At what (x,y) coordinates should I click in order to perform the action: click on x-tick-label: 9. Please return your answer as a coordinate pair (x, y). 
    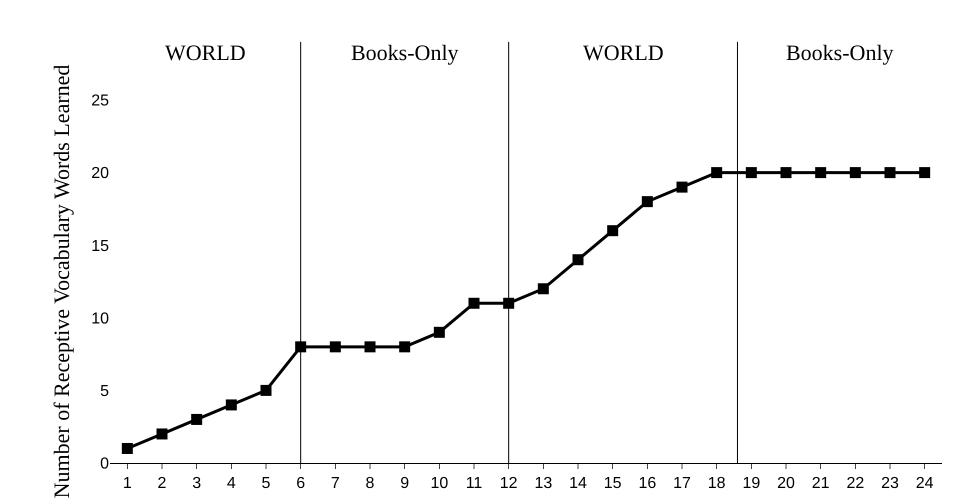
    Looking at the image, I should click on (405, 483).